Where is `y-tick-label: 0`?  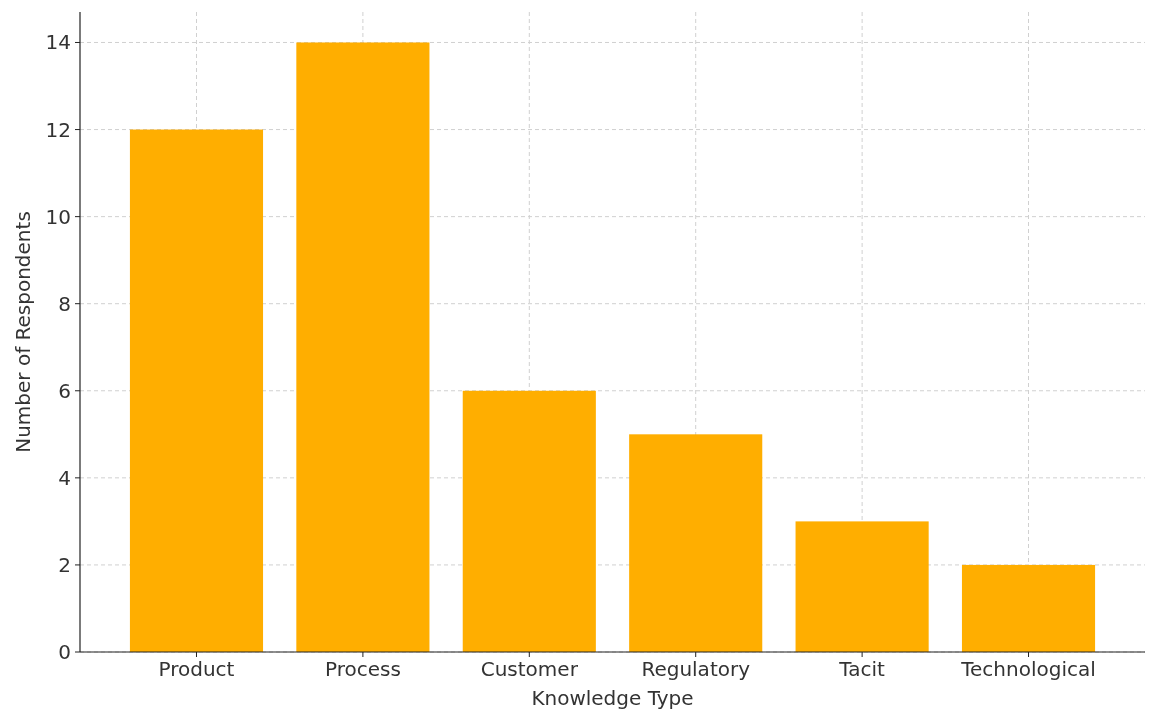 y-tick-label: 0 is located at coordinates (64, 652).